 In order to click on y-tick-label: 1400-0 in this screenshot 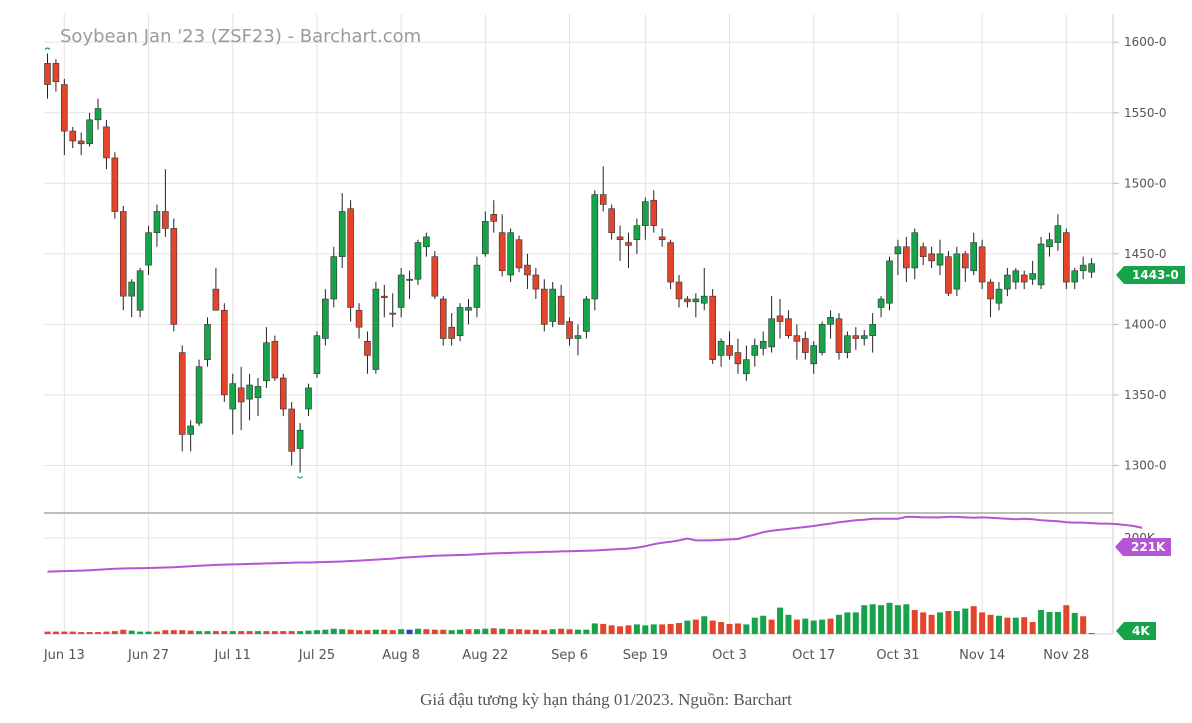, I will do `click(1145, 324)`.